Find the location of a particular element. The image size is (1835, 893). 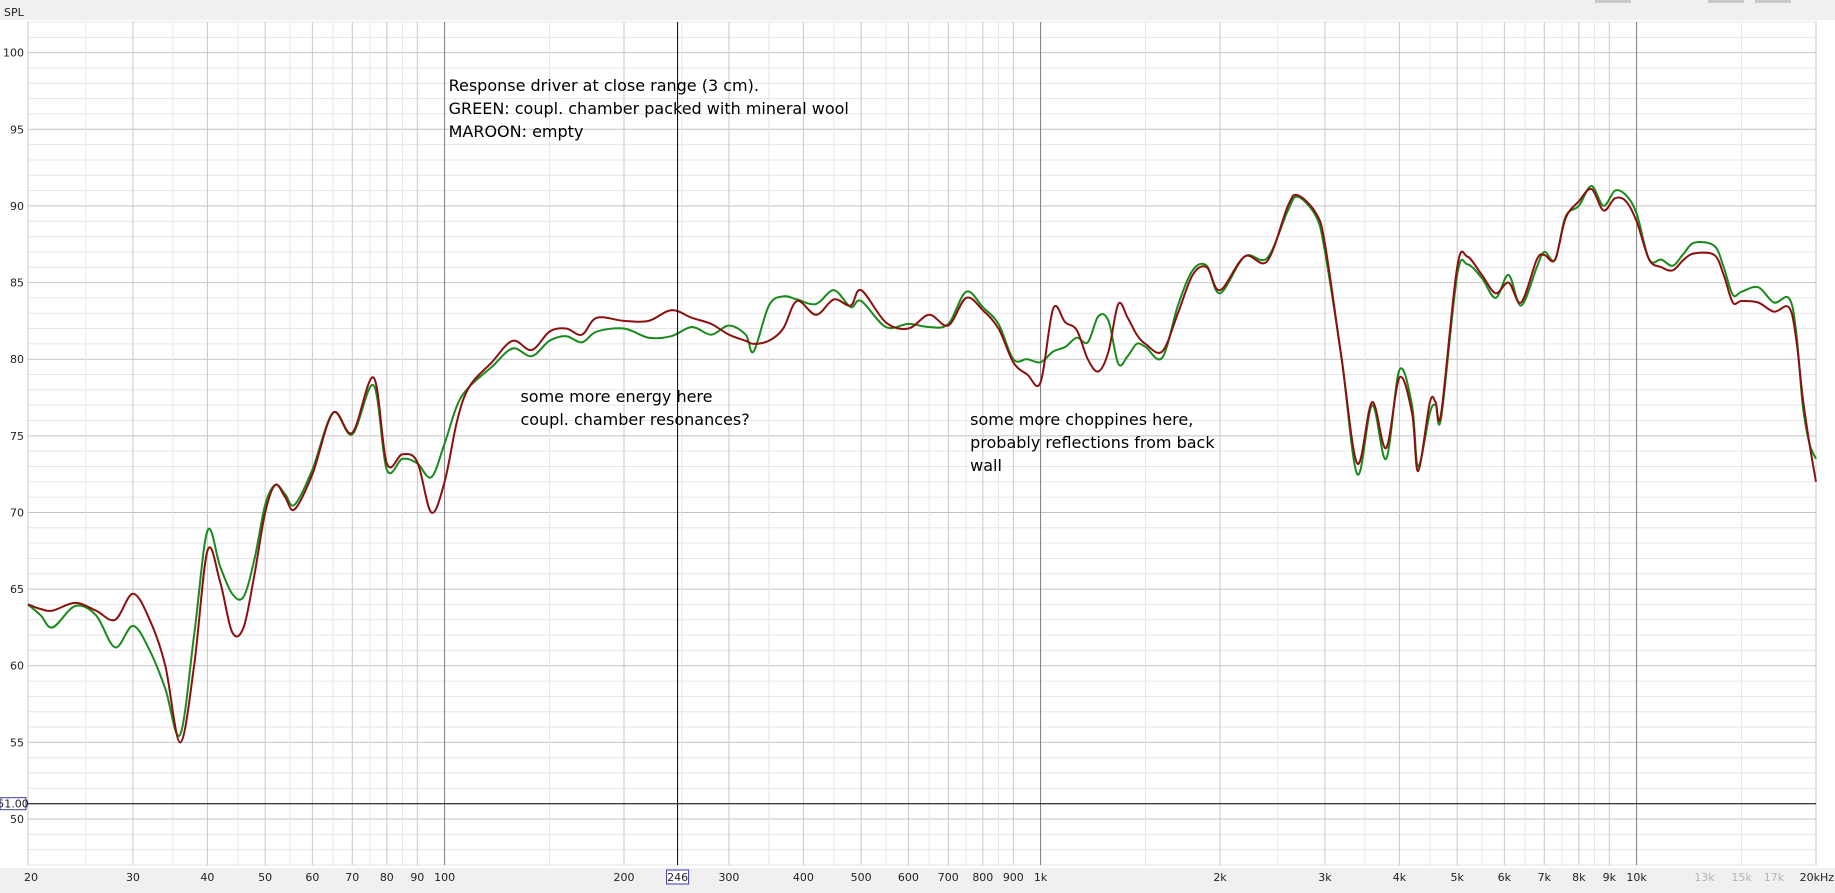

annotation-line: Response driver at close range (3 cm). is located at coordinates (604, 85).